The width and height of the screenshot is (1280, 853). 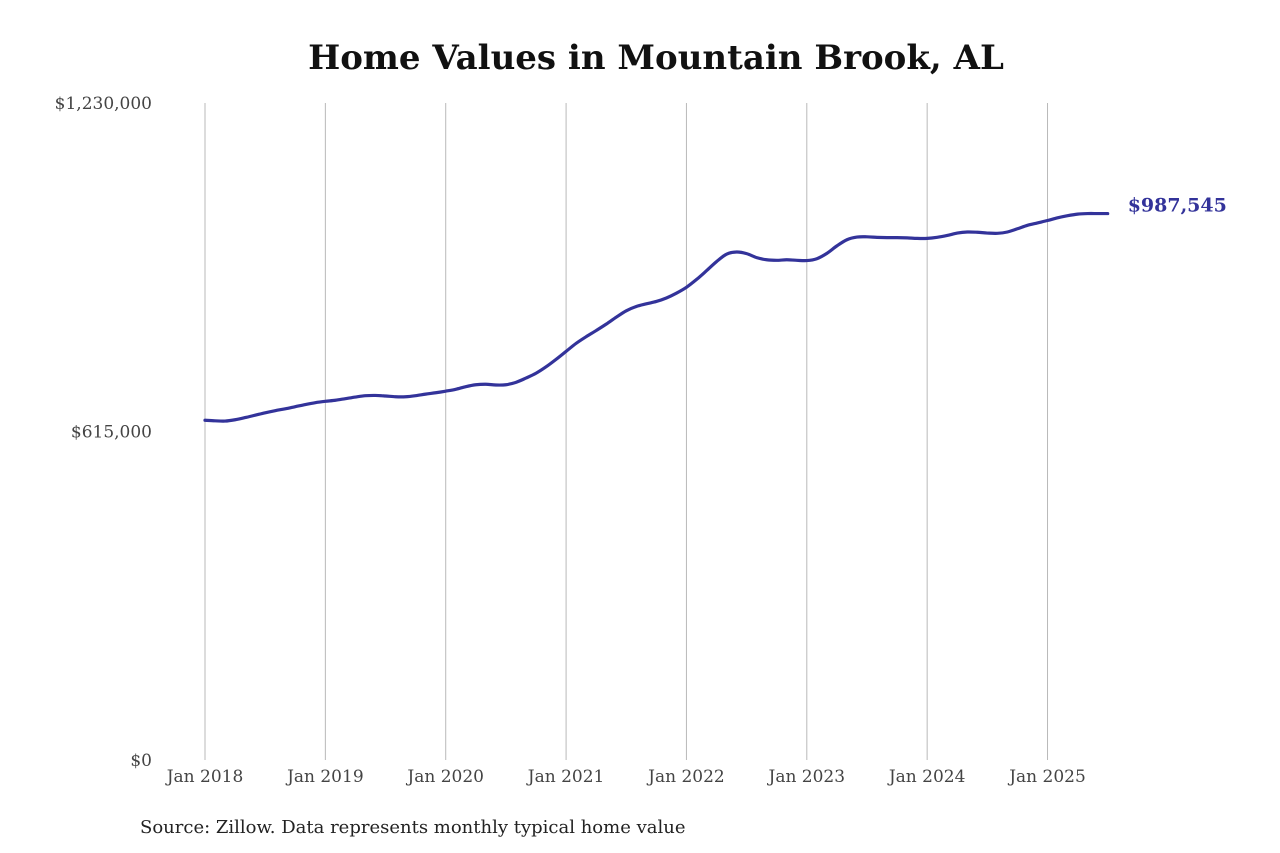 What do you see at coordinates (103, 104) in the screenshot?
I see `y-tick-label: $1,230,000` at bounding box center [103, 104].